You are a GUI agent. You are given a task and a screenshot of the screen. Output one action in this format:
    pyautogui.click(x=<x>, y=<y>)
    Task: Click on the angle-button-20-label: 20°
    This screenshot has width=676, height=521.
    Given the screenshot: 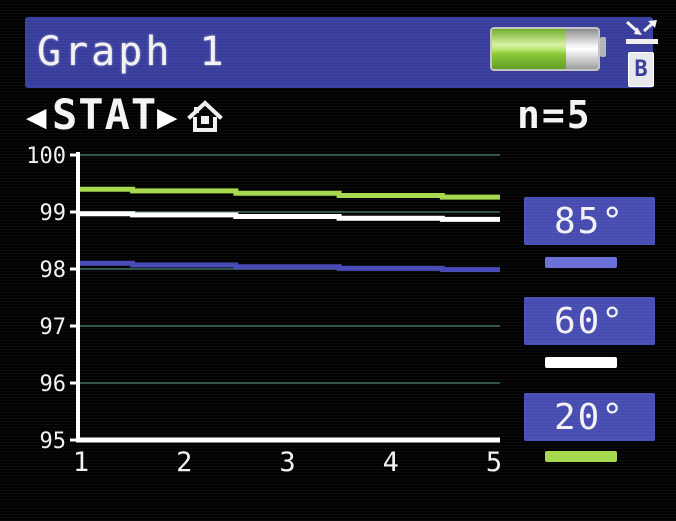 What is the action you would take?
    pyautogui.click(x=589, y=417)
    